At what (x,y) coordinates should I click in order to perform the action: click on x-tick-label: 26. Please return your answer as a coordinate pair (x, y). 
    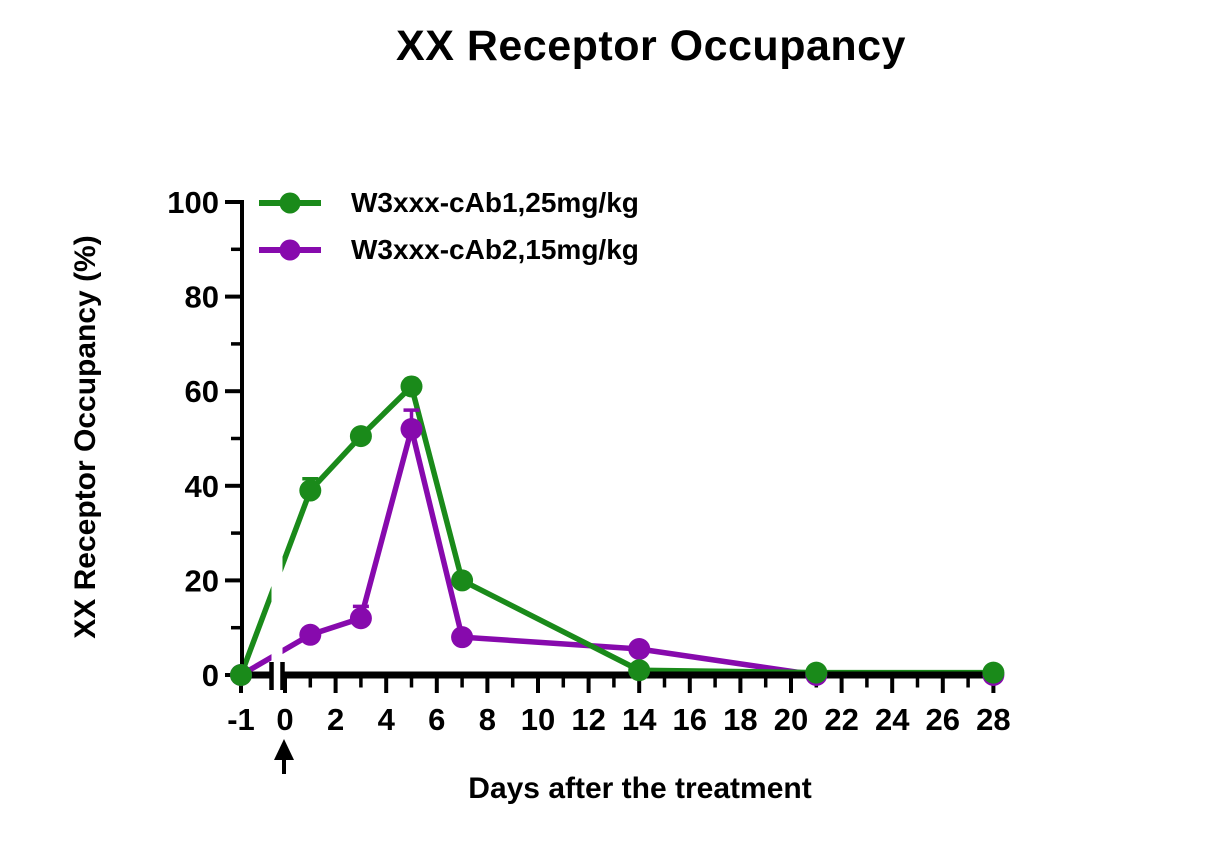
    Looking at the image, I should click on (943, 719).